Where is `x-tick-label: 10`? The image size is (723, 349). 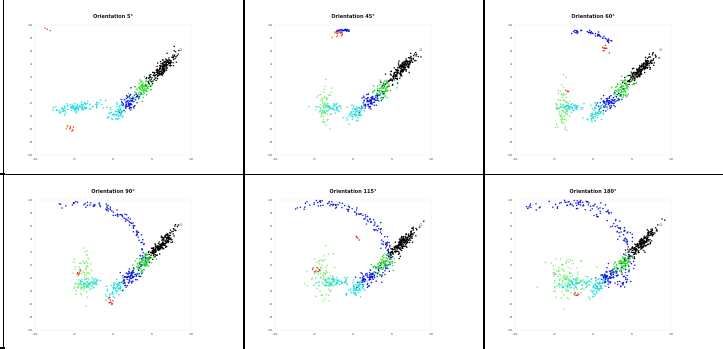 x-tick-label: 10 is located at coordinates (431, 334).